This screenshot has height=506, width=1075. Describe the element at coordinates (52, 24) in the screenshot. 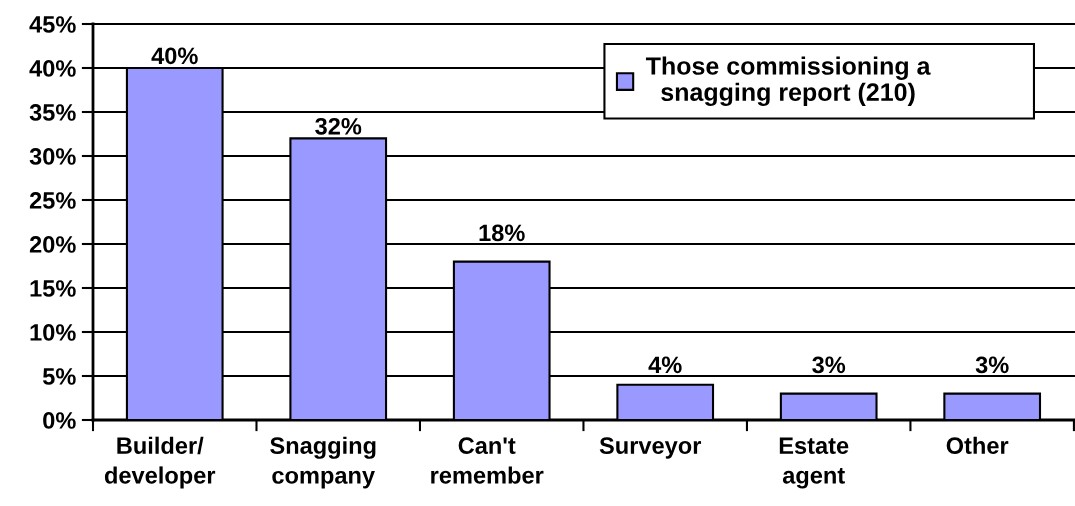

I see `y-tick-label: 45%` at that location.